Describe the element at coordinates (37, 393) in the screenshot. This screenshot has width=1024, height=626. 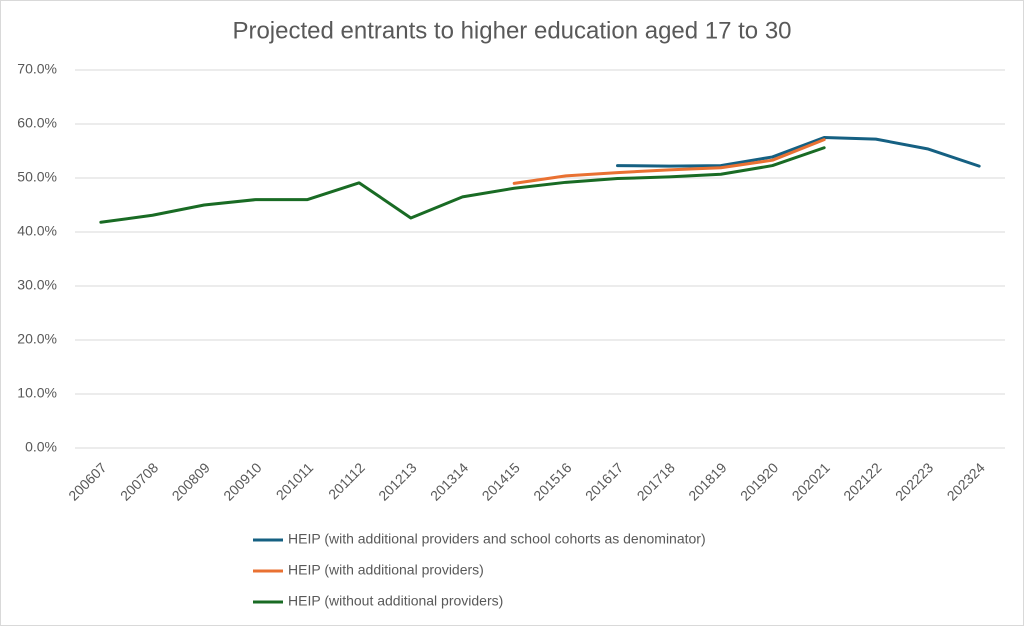
I see `y-tick-label: 10.0%` at that location.